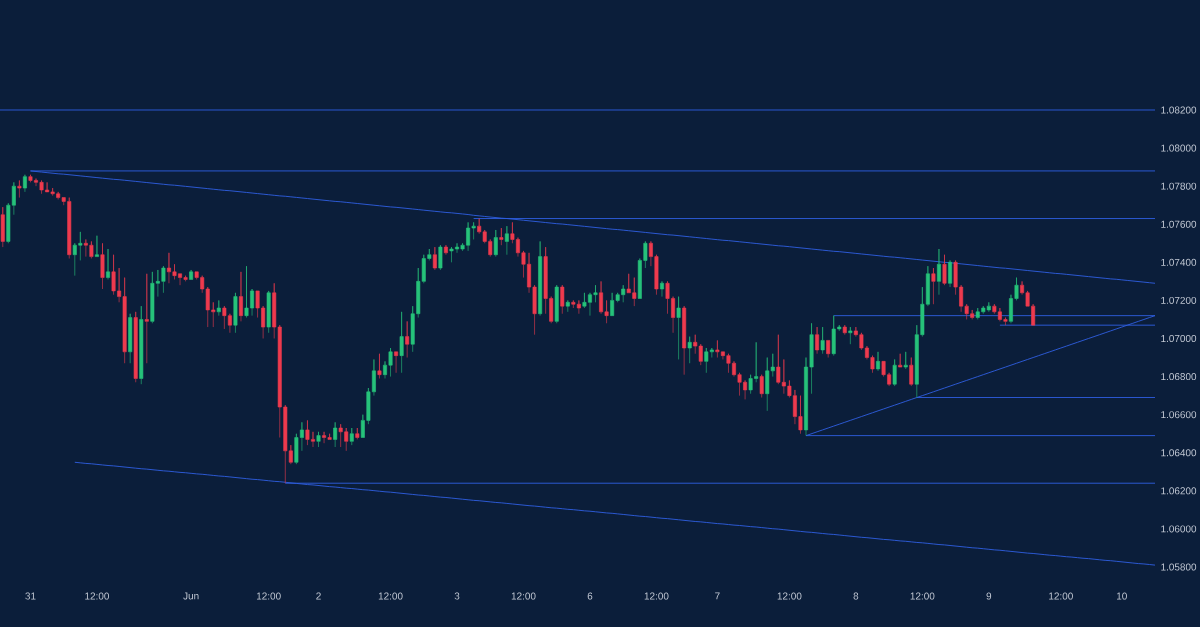 Image resolution: width=1200 pixels, height=627 pixels. I want to click on x-tick-label: 7, so click(717, 596).